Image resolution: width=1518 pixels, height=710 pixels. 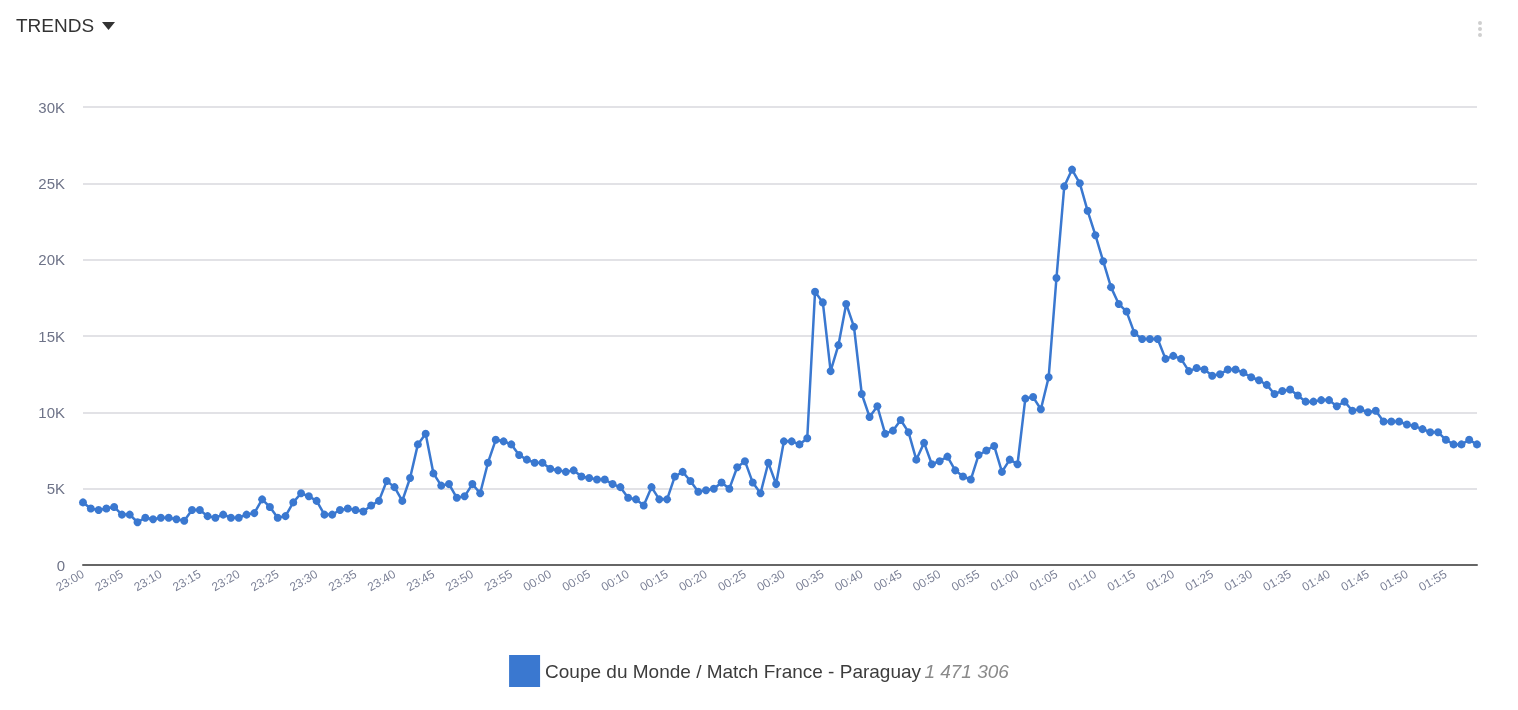 What do you see at coordinates (51, 336) in the screenshot?
I see `y-tick-label: 15K` at bounding box center [51, 336].